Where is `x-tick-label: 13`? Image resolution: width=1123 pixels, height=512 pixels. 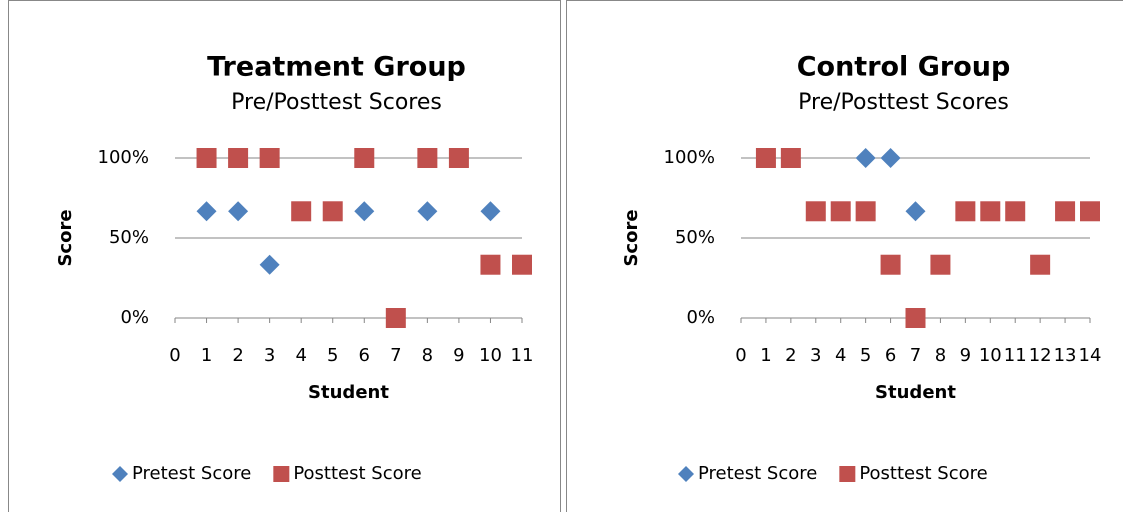 x-tick-label: 13 is located at coordinates (1065, 355).